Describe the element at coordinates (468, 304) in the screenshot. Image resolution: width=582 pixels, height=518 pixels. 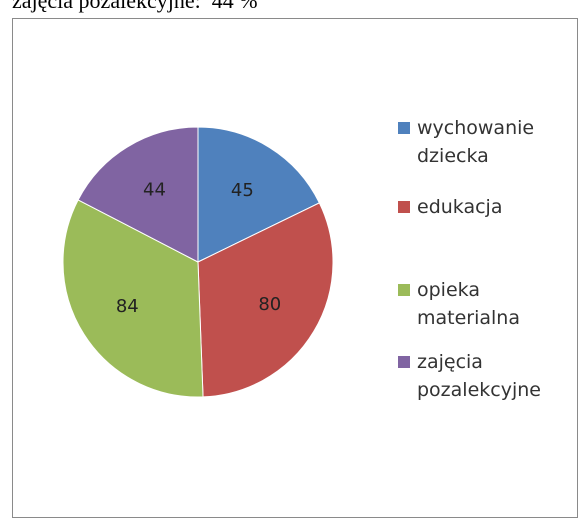
I see `legend-label: opieka materialna` at that location.